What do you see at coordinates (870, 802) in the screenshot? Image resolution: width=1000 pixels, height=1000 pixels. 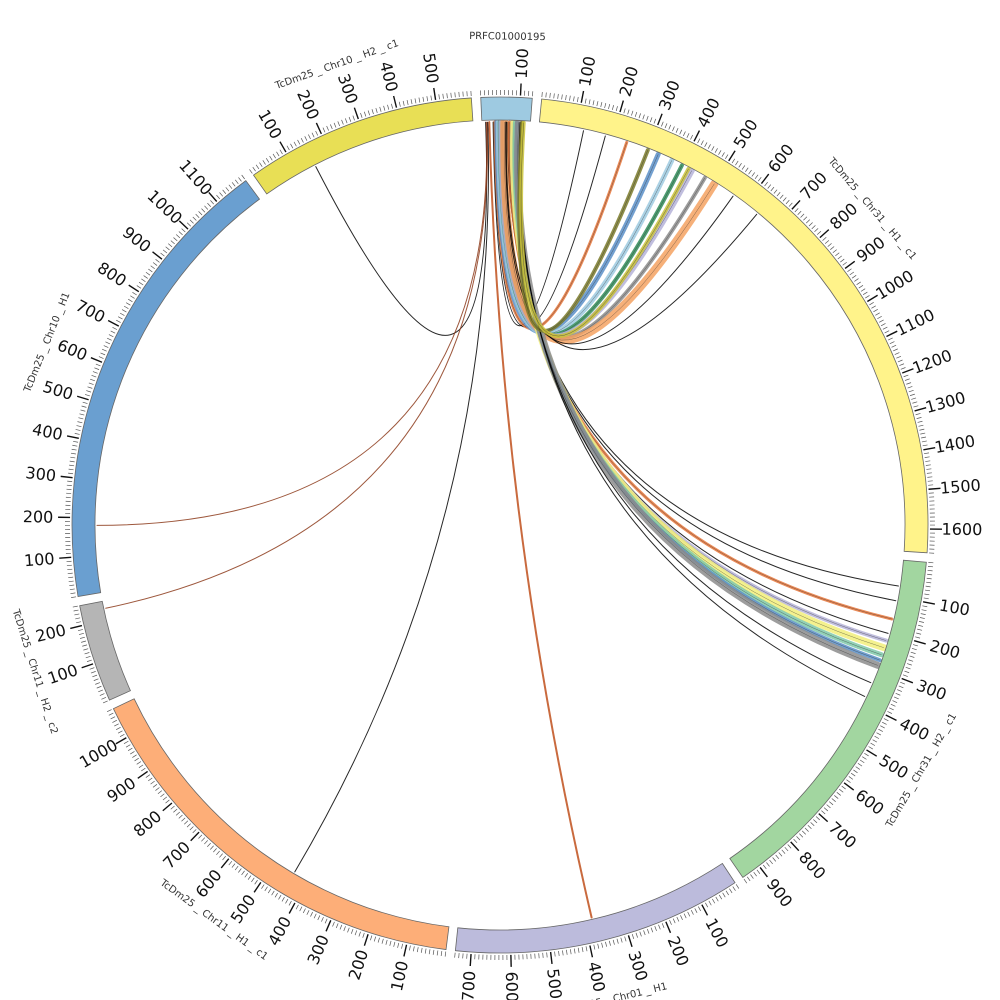 I see `tick-label: 600` at bounding box center [870, 802].